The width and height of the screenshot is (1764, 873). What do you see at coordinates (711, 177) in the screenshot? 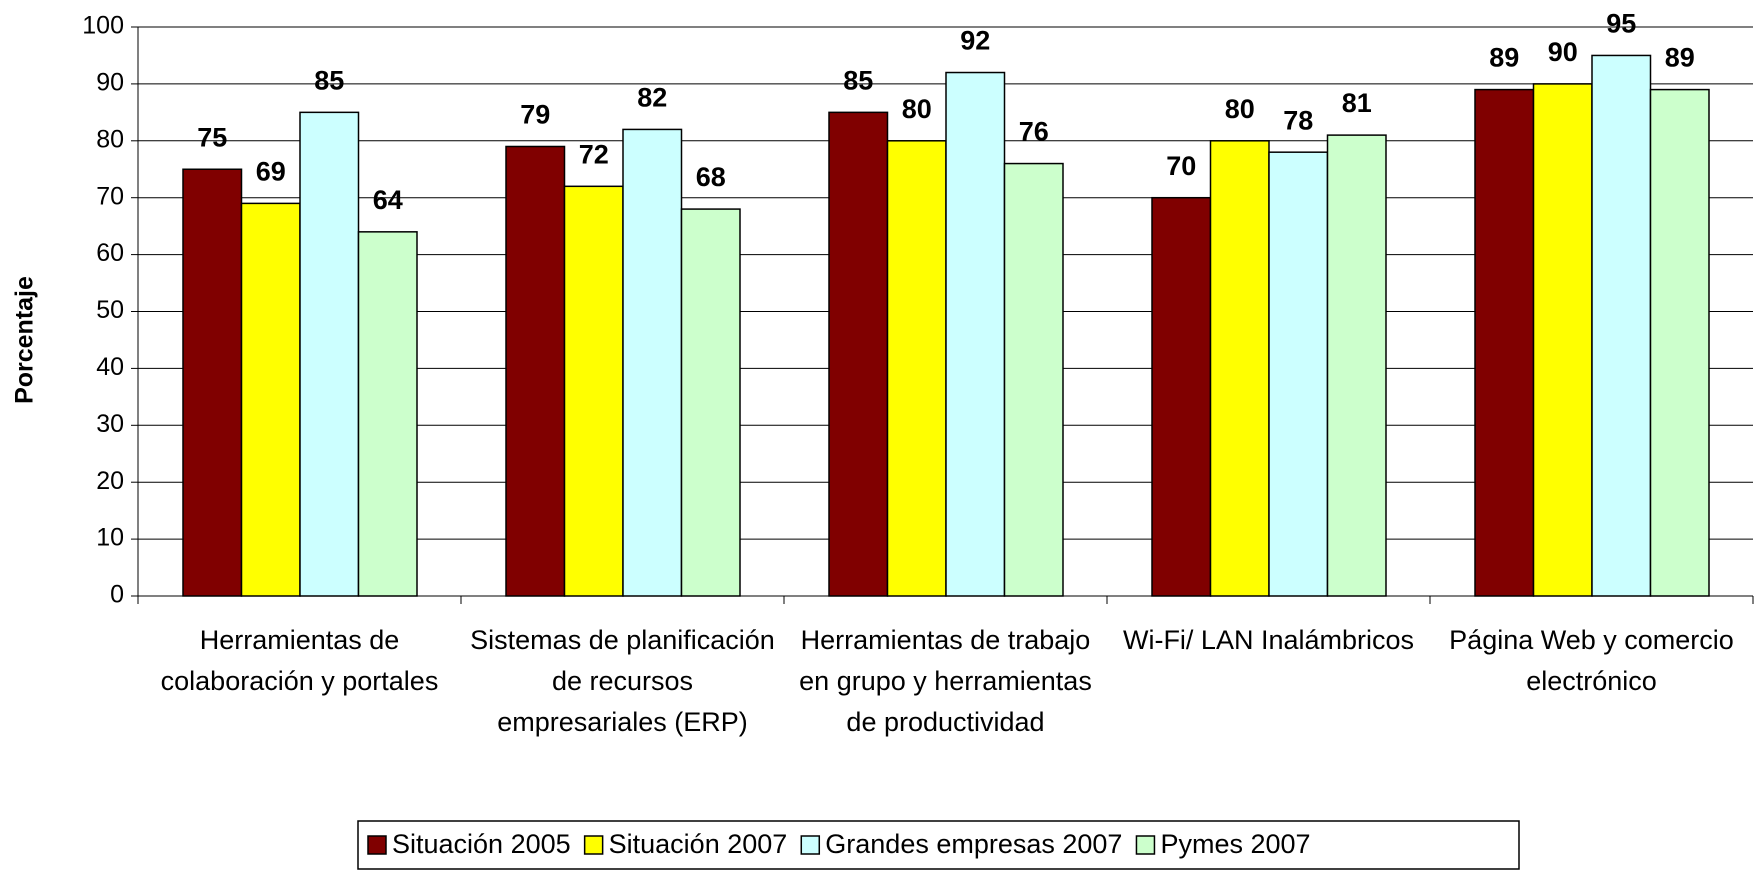
I see `data-label: 68` at bounding box center [711, 177].